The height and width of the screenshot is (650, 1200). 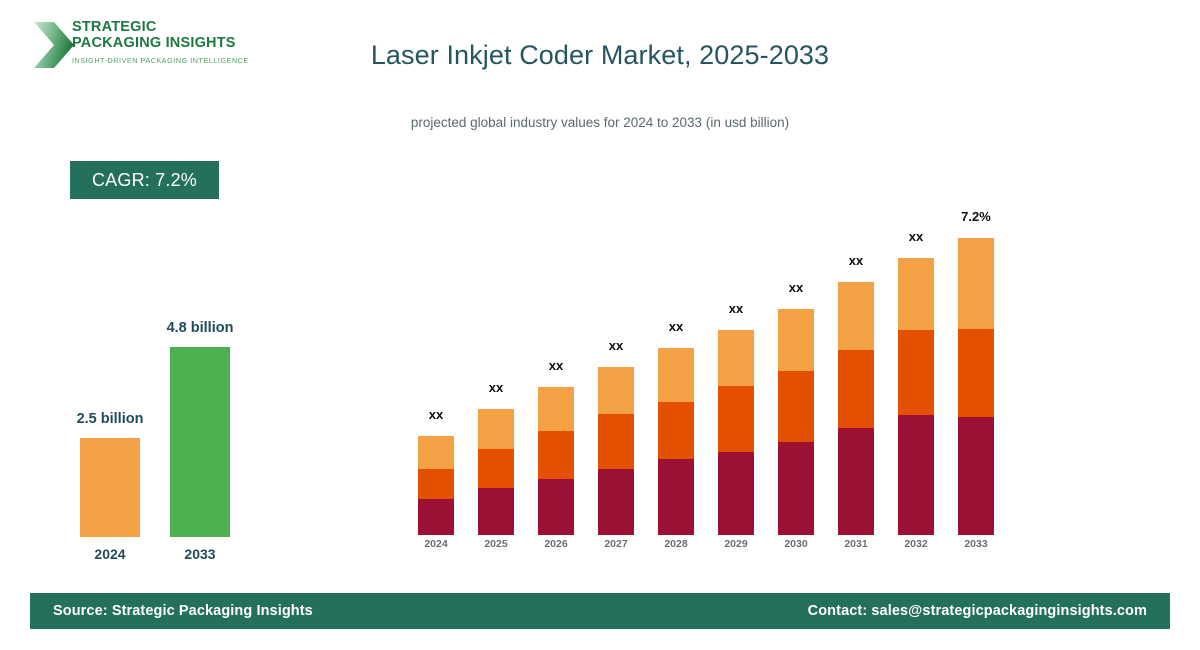 I want to click on stacked-bar-2024, so click(x=436, y=485).